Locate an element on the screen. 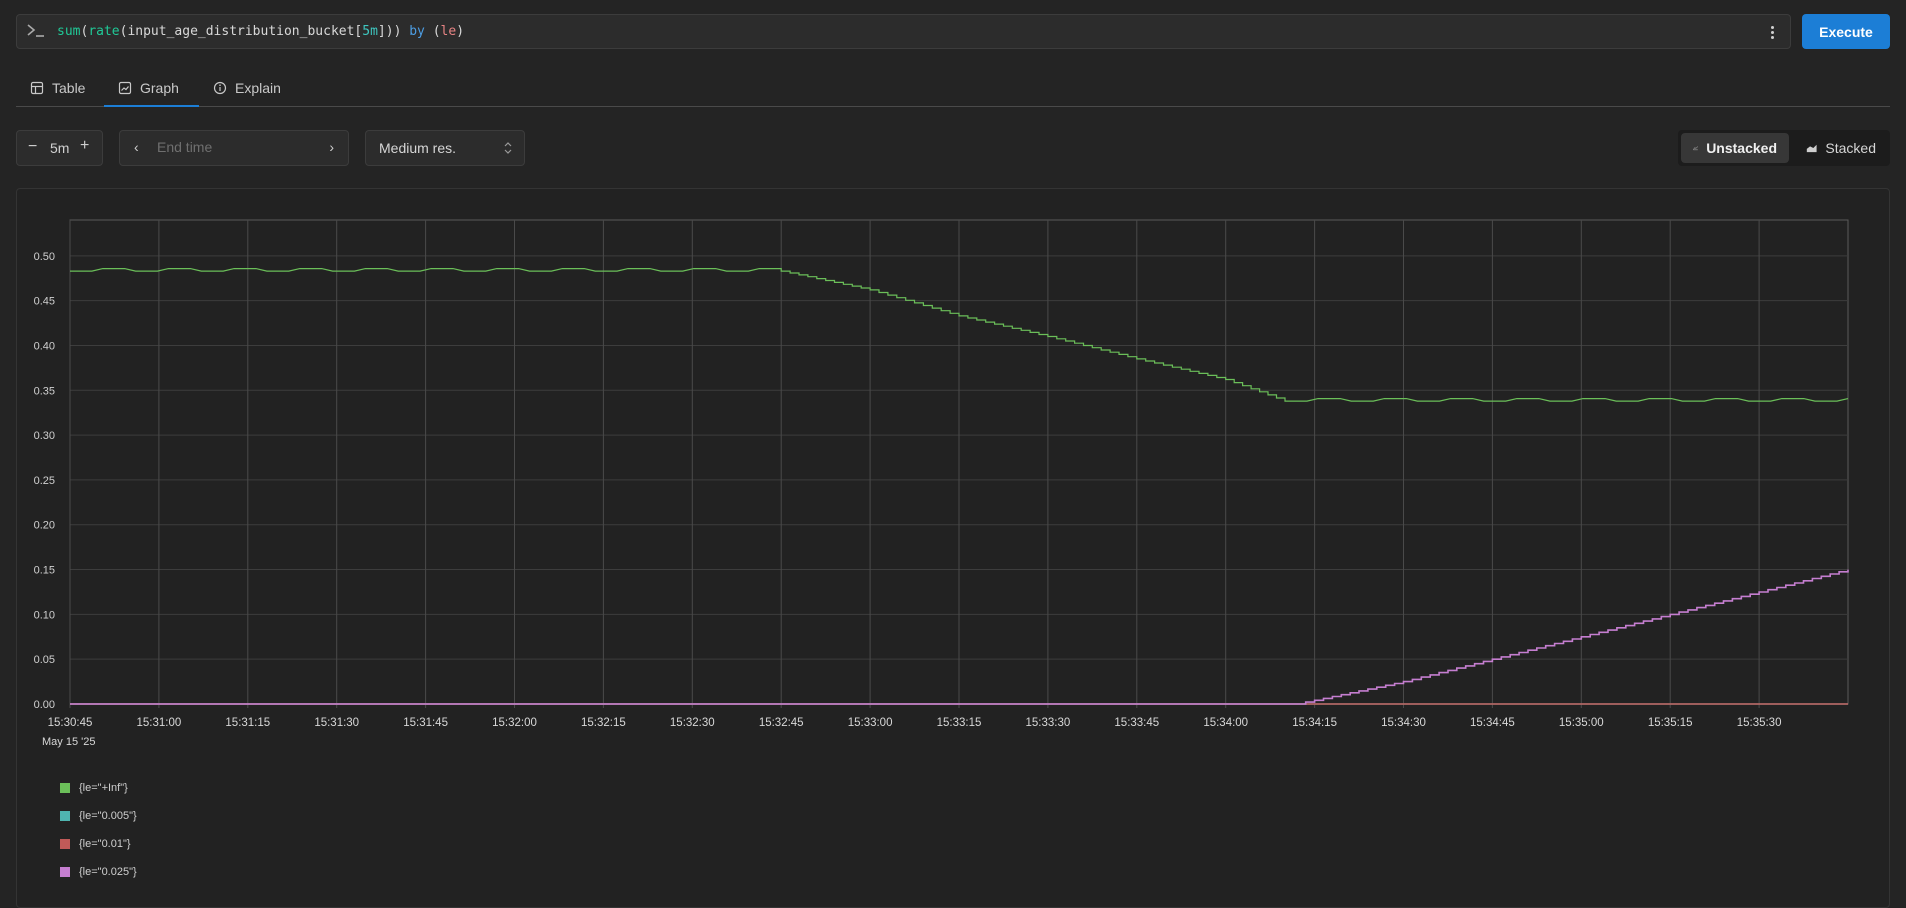 This screenshot has width=1906, height=908. unstacked-button: Unstacked is located at coordinates (1735, 148).